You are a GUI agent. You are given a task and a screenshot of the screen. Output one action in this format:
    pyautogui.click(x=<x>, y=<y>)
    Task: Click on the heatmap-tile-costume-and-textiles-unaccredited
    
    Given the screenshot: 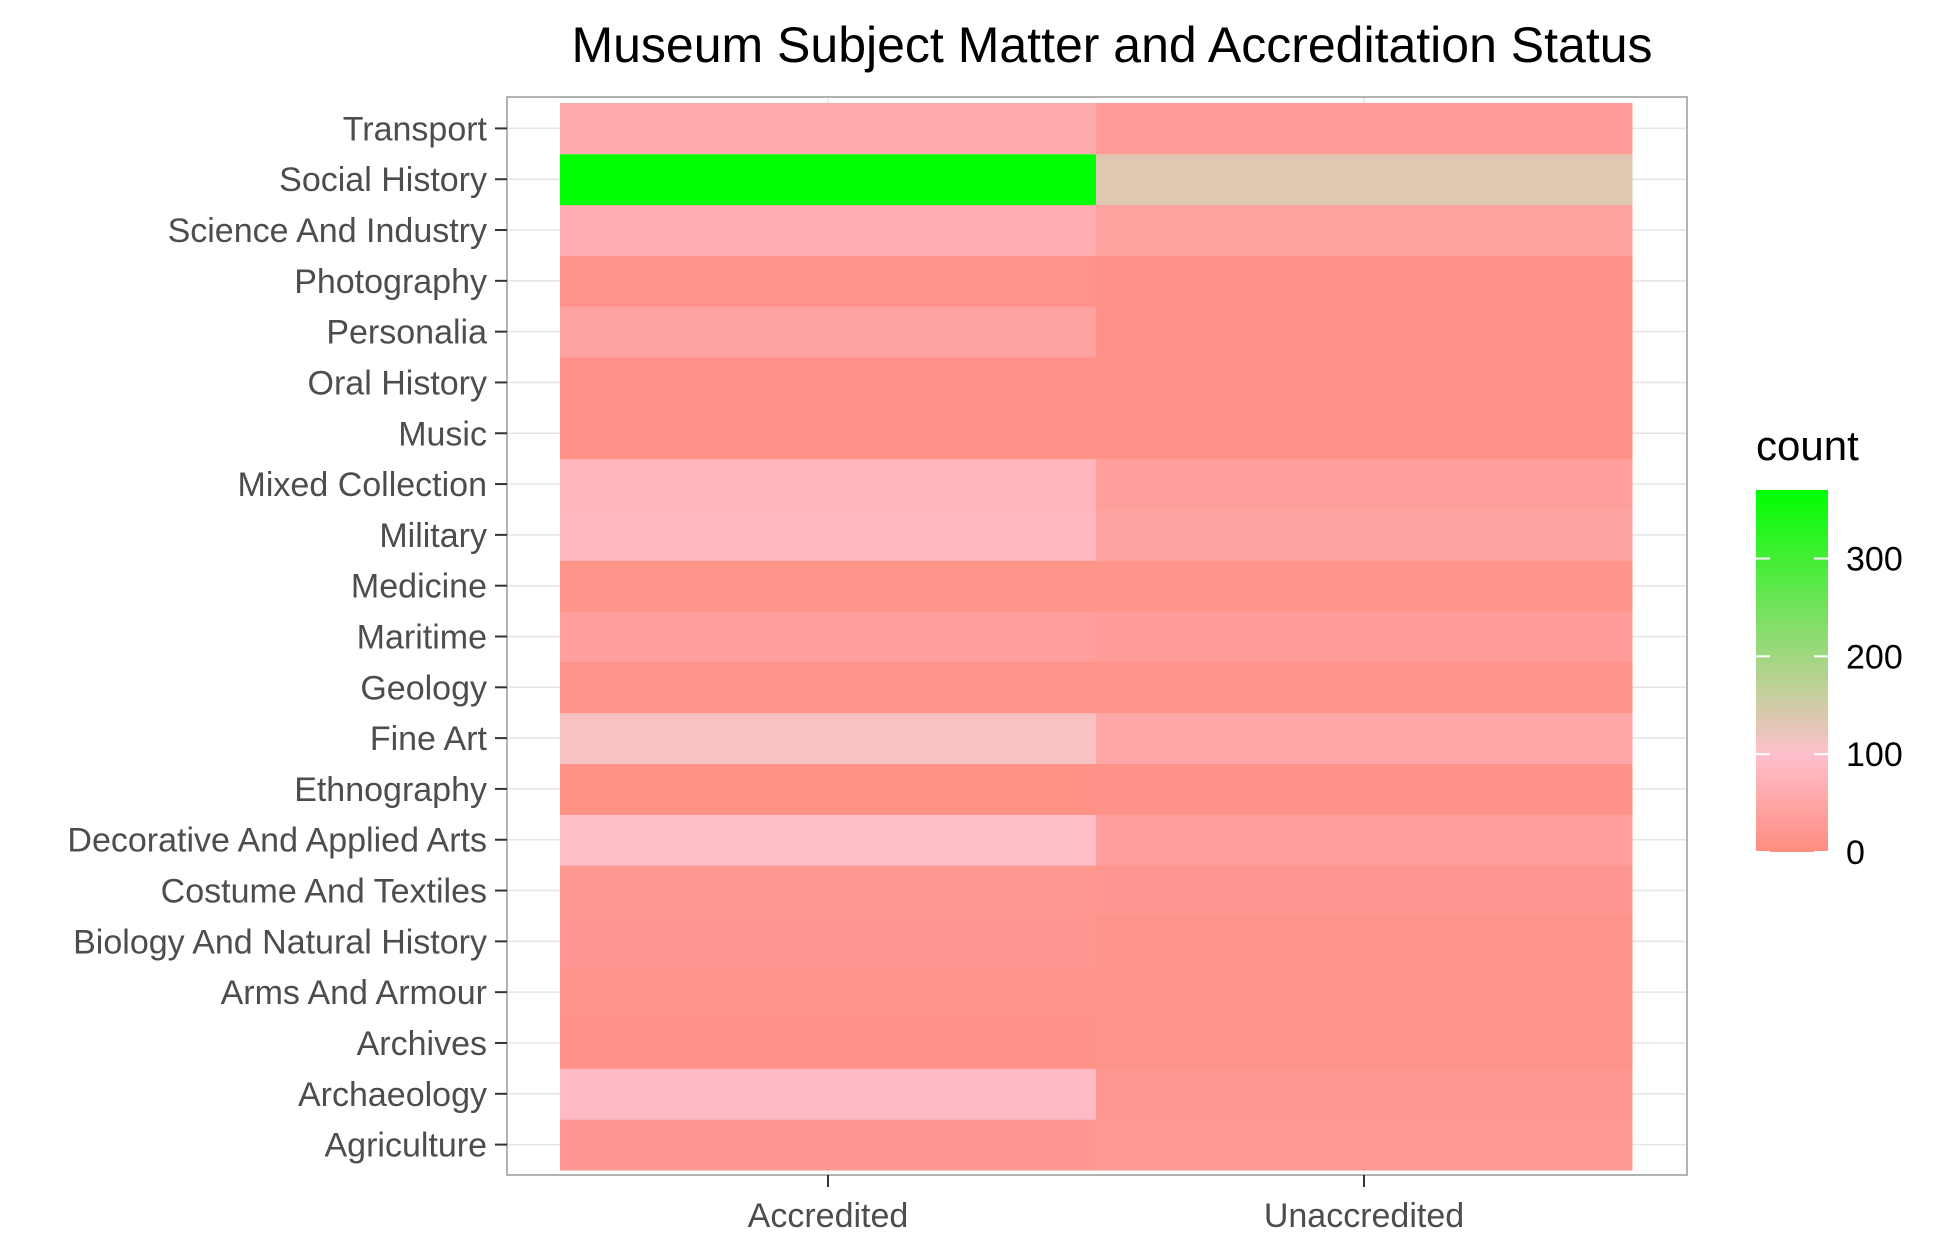 What is the action you would take?
    pyautogui.click(x=1364, y=891)
    